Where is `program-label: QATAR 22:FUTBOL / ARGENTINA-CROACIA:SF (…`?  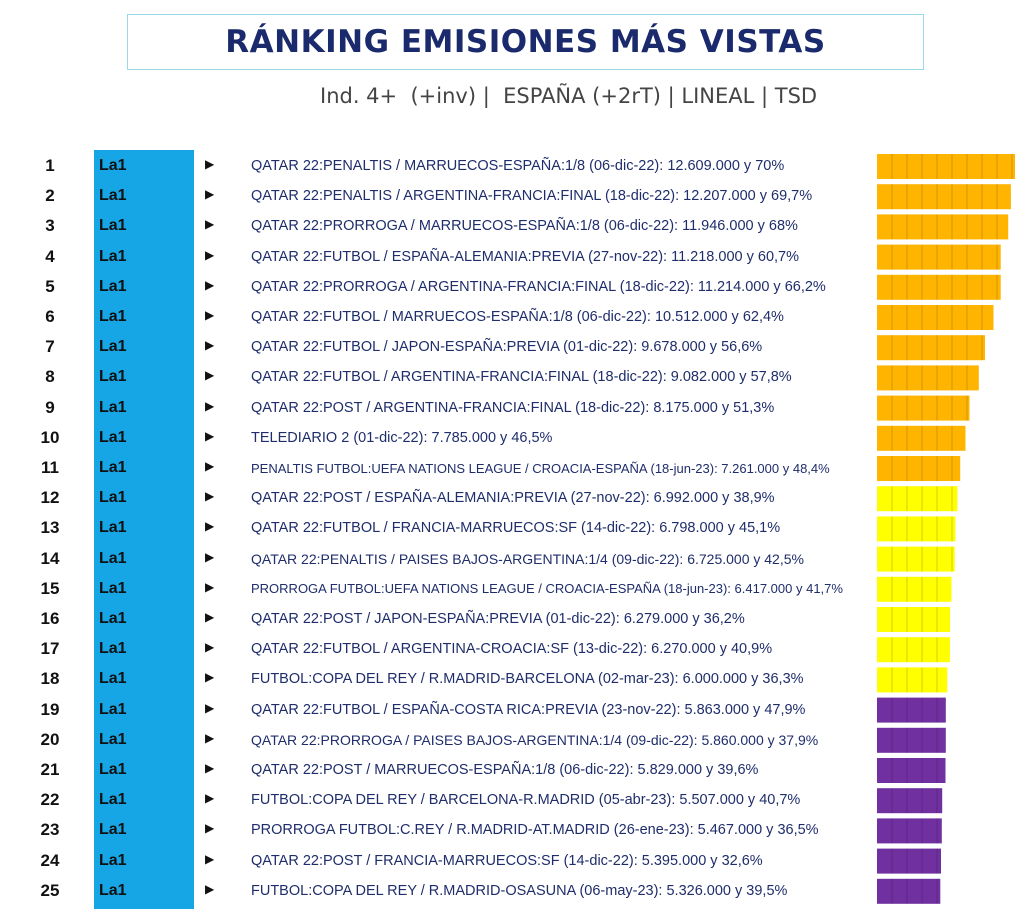
program-label: QATAR 22:FUTBOL / ARGENTINA-CROACIA:SF (… is located at coordinates (512, 649).